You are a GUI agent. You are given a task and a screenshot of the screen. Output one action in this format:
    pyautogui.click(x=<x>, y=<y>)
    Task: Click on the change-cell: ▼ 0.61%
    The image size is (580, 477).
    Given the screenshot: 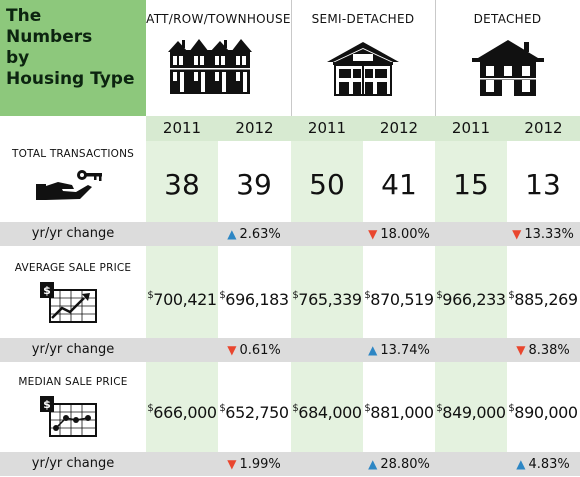 What is the action you would take?
    pyautogui.click(x=254, y=350)
    